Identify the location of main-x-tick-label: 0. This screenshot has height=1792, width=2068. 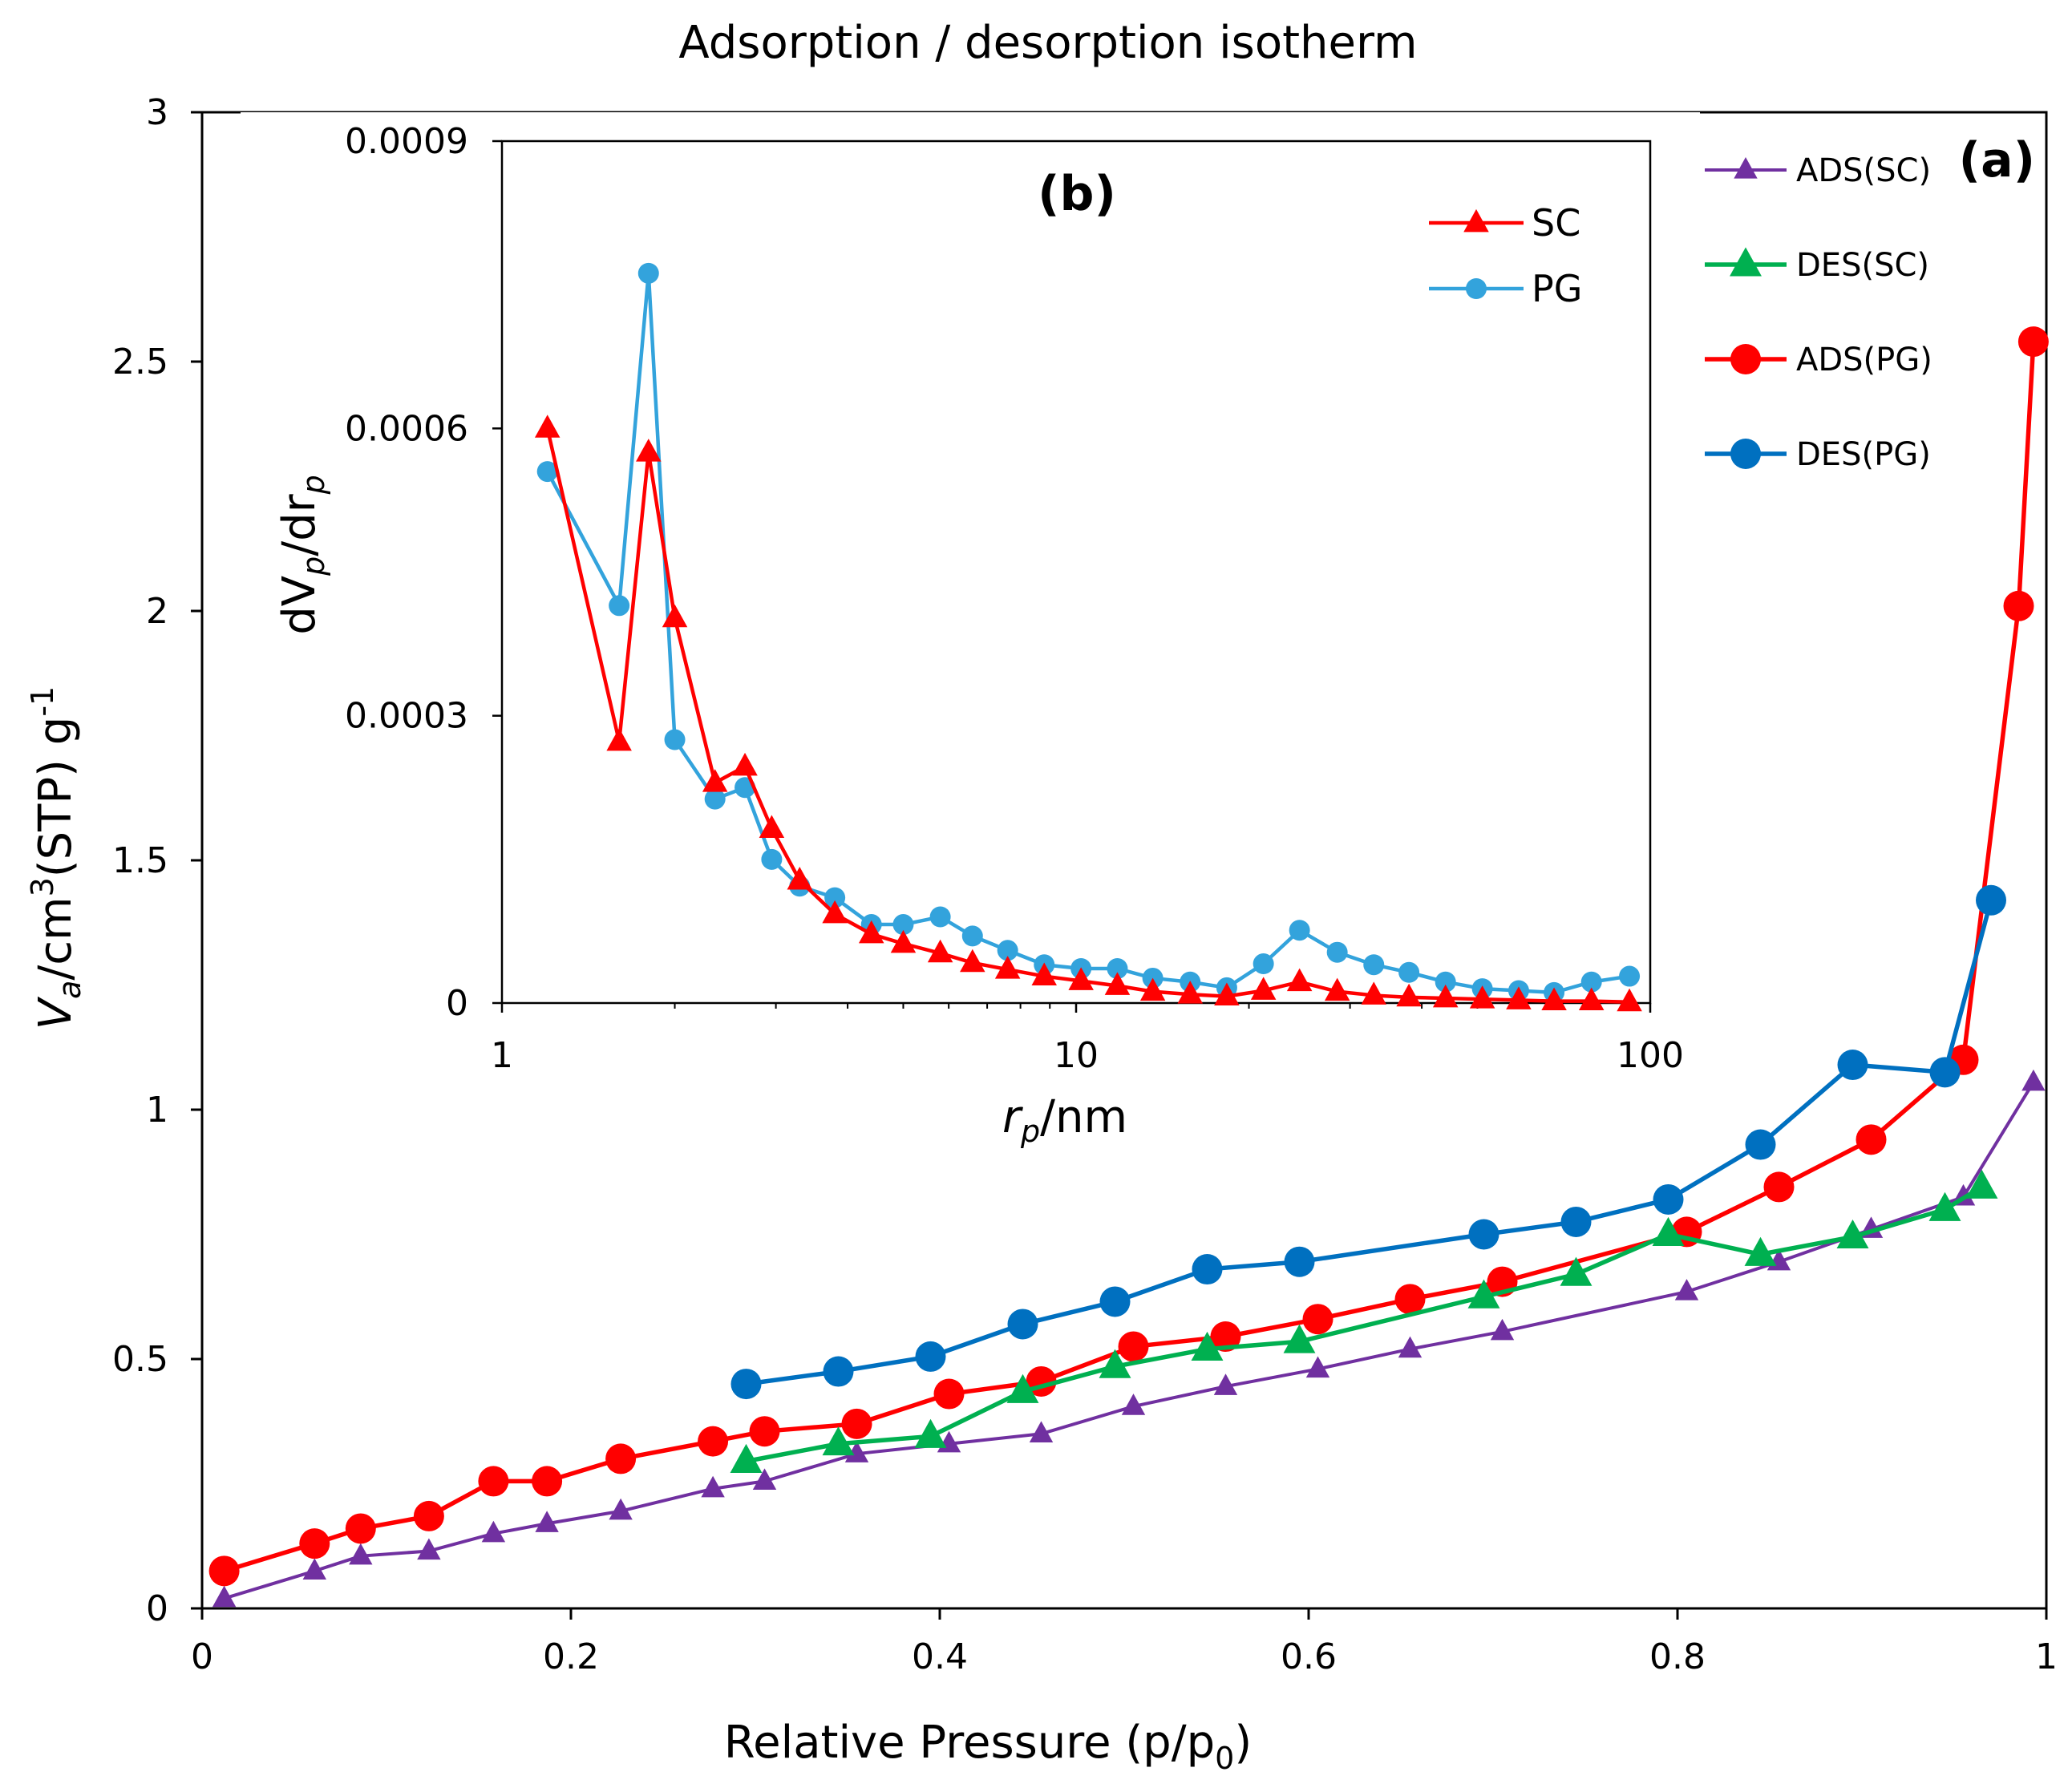
(202, 1656).